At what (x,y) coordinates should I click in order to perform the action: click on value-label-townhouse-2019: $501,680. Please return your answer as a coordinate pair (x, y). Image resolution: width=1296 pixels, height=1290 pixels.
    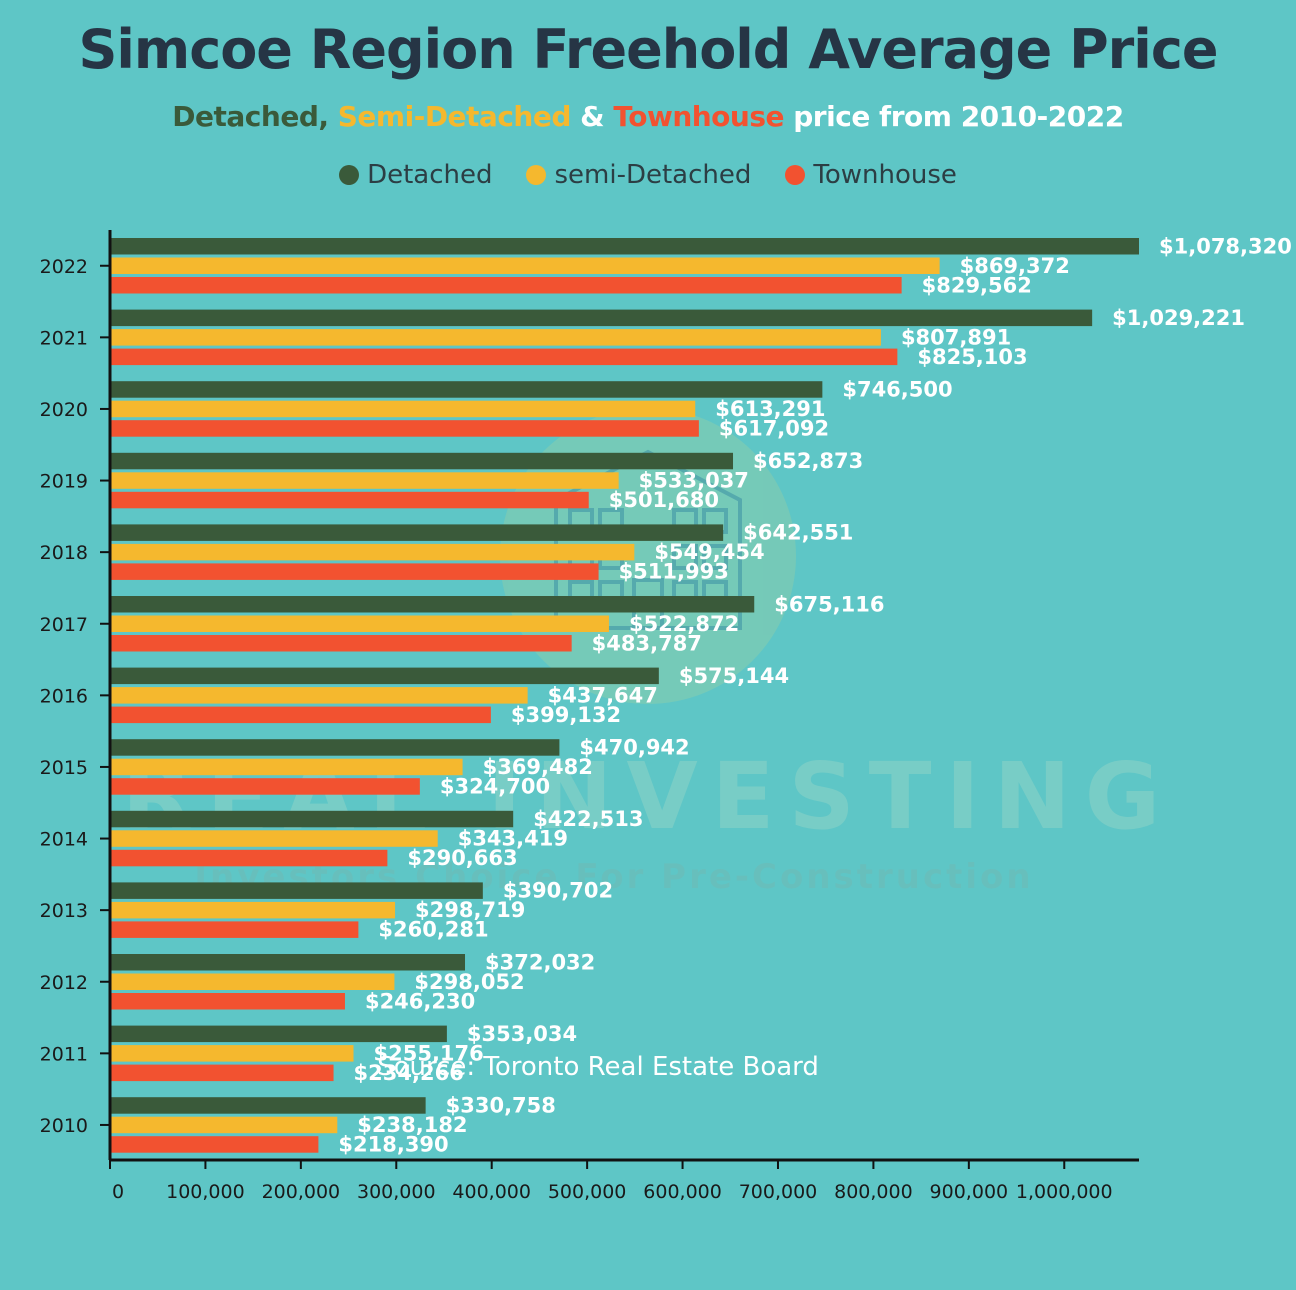
    Looking at the image, I should click on (664, 500).